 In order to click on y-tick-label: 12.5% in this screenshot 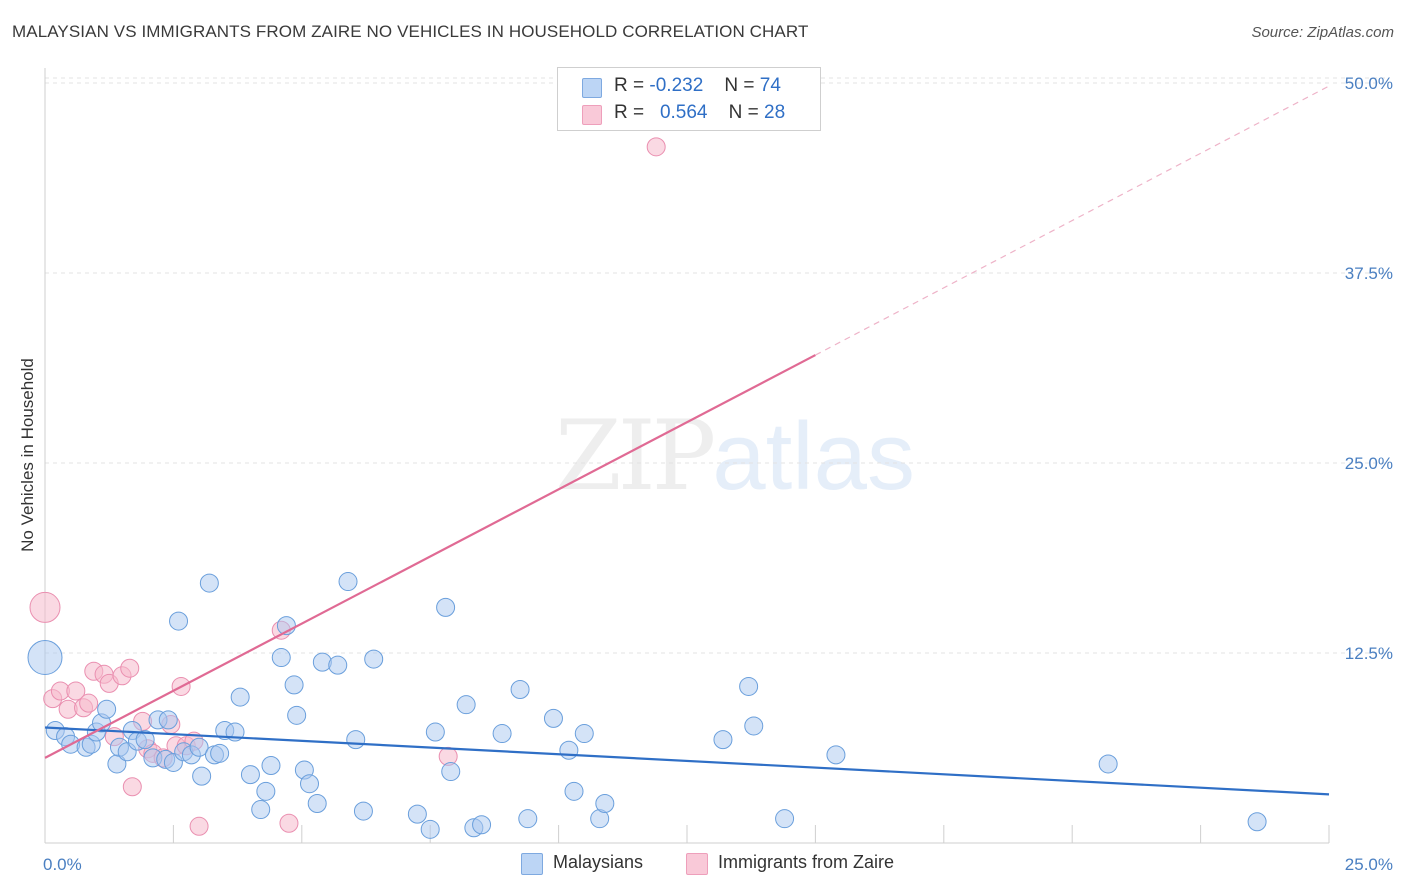, I will do `click(1369, 653)`.